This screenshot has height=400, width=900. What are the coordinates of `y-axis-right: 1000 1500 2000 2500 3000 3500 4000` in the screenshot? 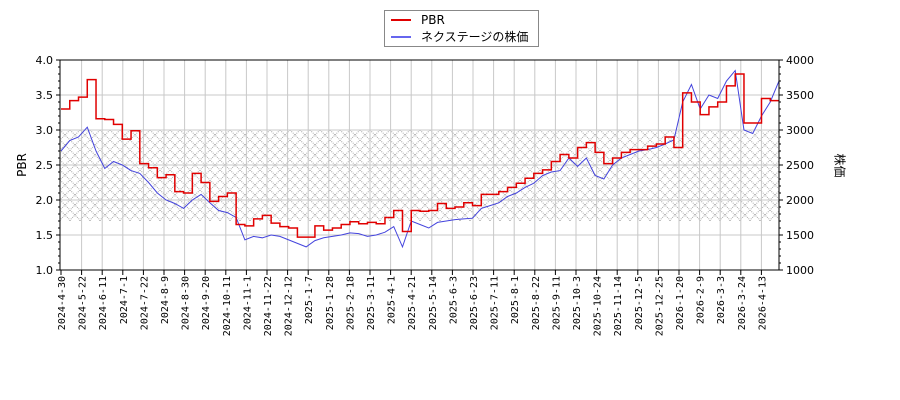 It's located at (796, 165).